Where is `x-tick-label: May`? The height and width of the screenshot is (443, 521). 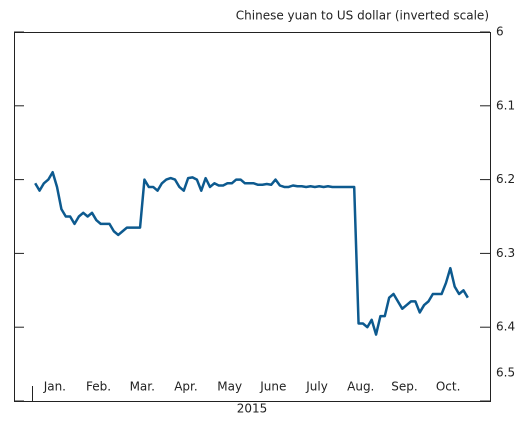
x-tick-label: May is located at coordinates (229, 387).